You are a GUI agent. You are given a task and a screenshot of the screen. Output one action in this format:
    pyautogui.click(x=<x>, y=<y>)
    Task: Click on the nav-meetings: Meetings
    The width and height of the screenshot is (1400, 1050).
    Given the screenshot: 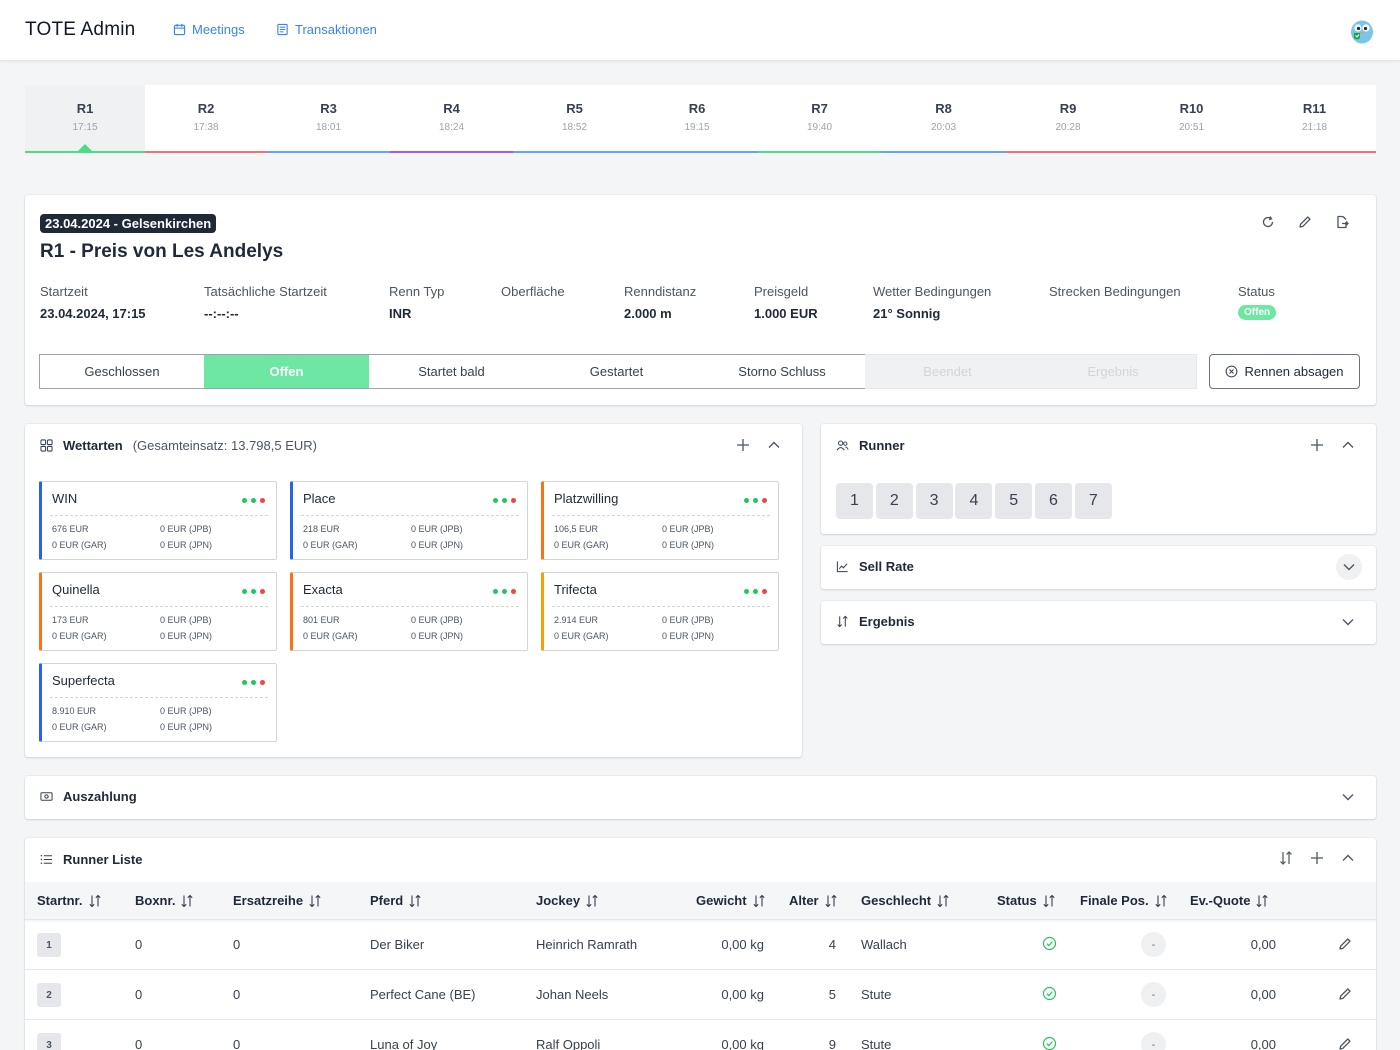 What is the action you would take?
    pyautogui.click(x=209, y=29)
    